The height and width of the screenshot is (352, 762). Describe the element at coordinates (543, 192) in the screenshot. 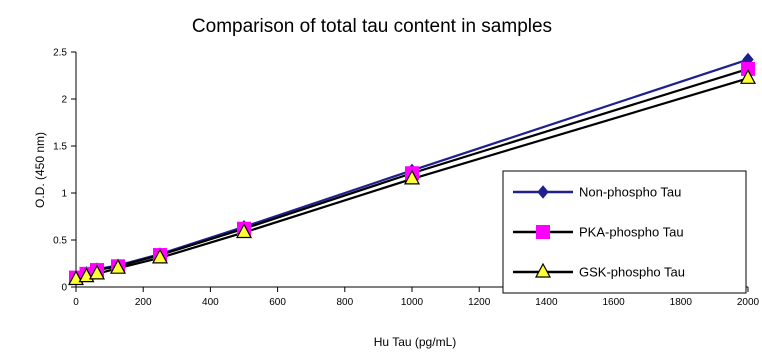

I see `data-point-diamond` at that location.